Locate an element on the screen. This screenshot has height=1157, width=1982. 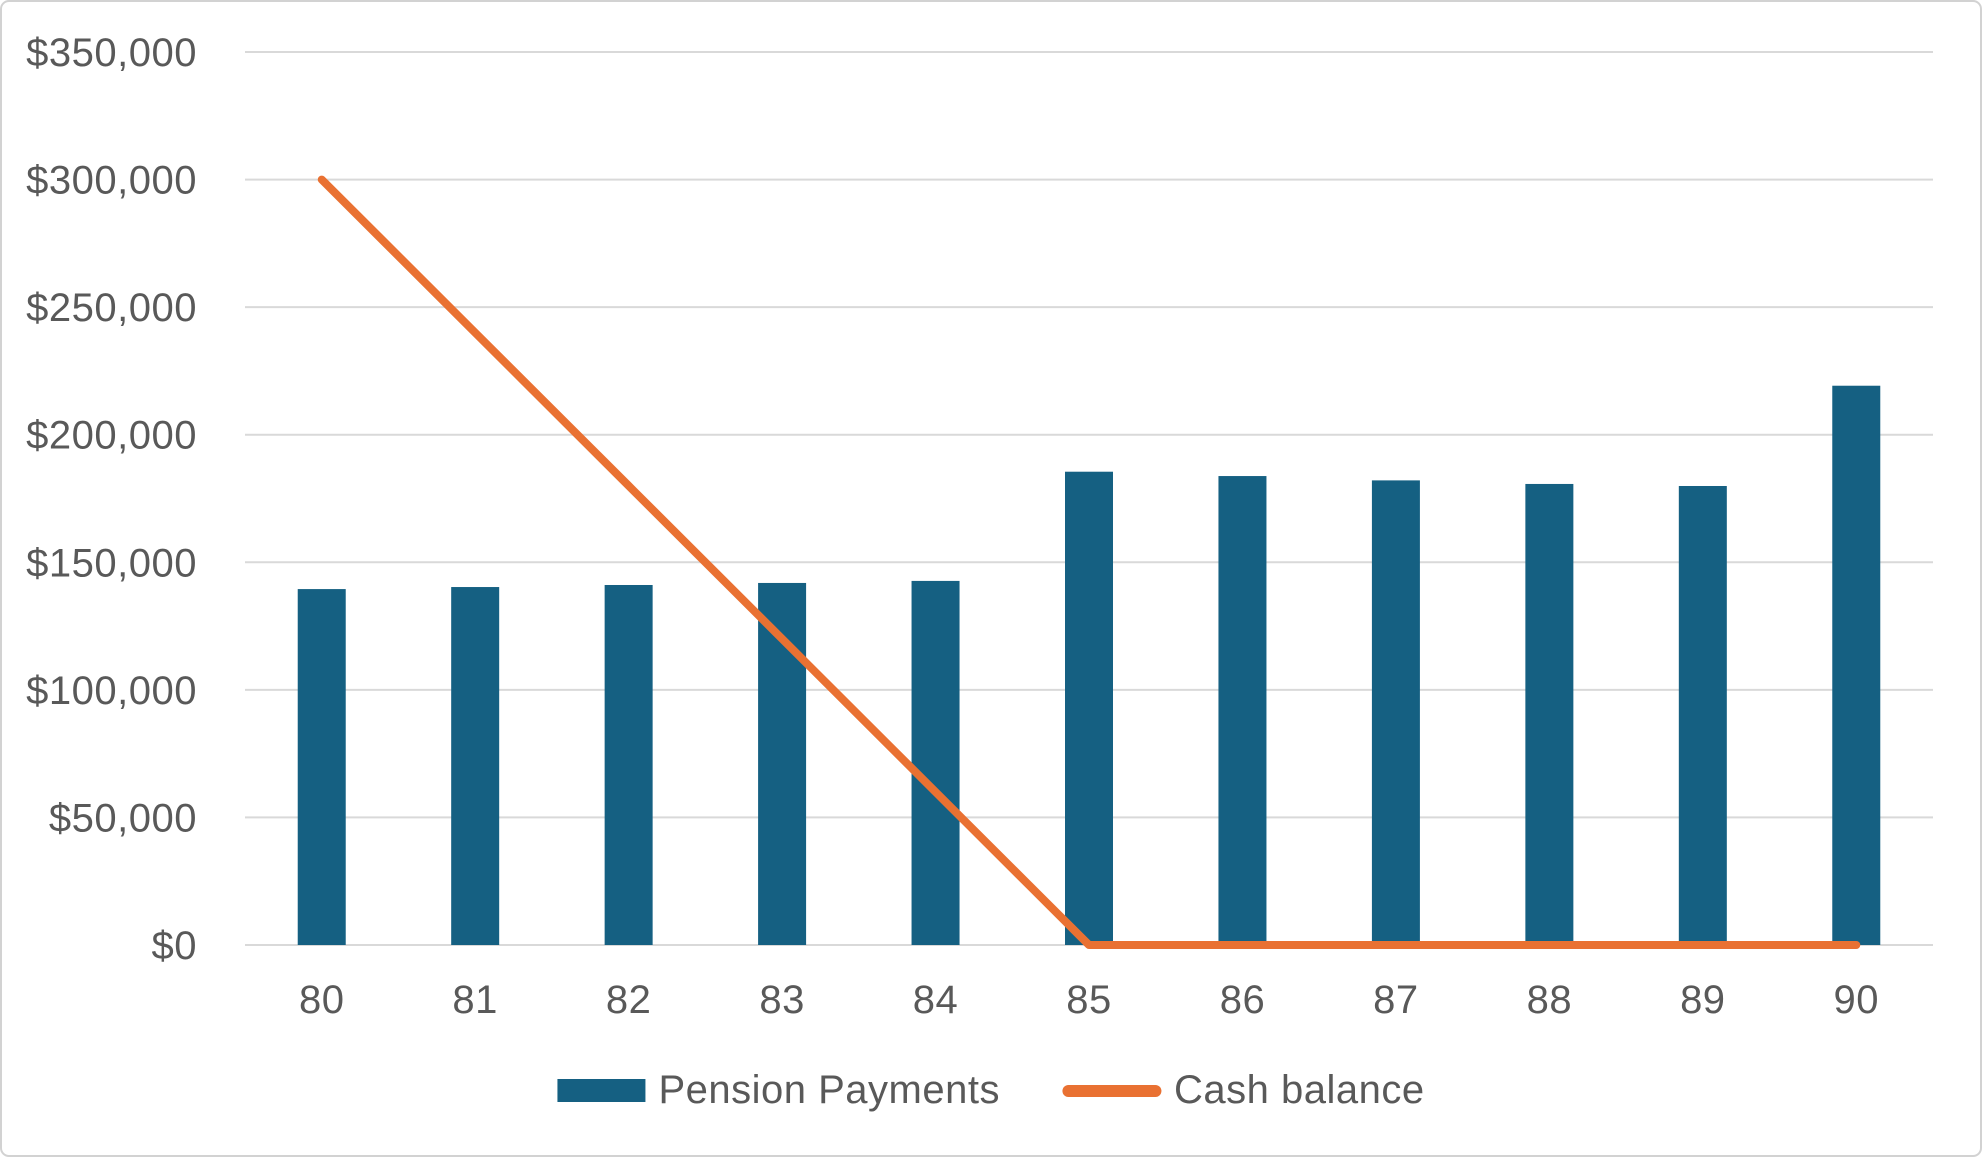
legend: Pension Payments Cash balance is located at coordinates (990, 1090).